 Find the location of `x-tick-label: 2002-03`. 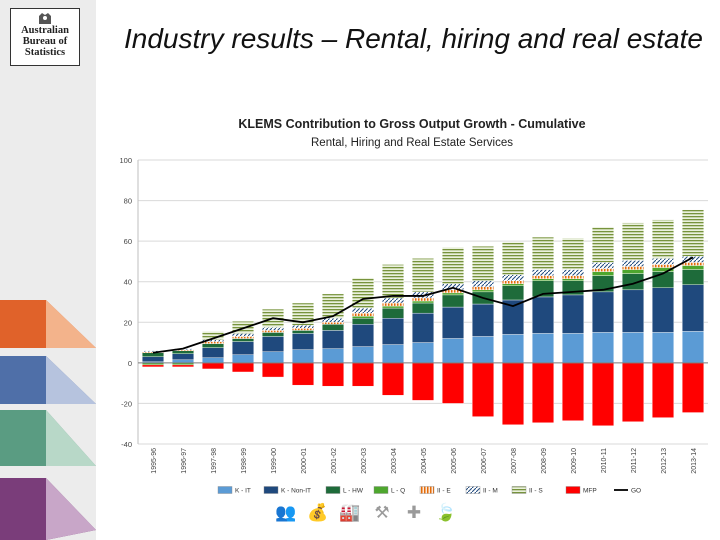

x-tick-label: 2002-03 is located at coordinates (364, 461).